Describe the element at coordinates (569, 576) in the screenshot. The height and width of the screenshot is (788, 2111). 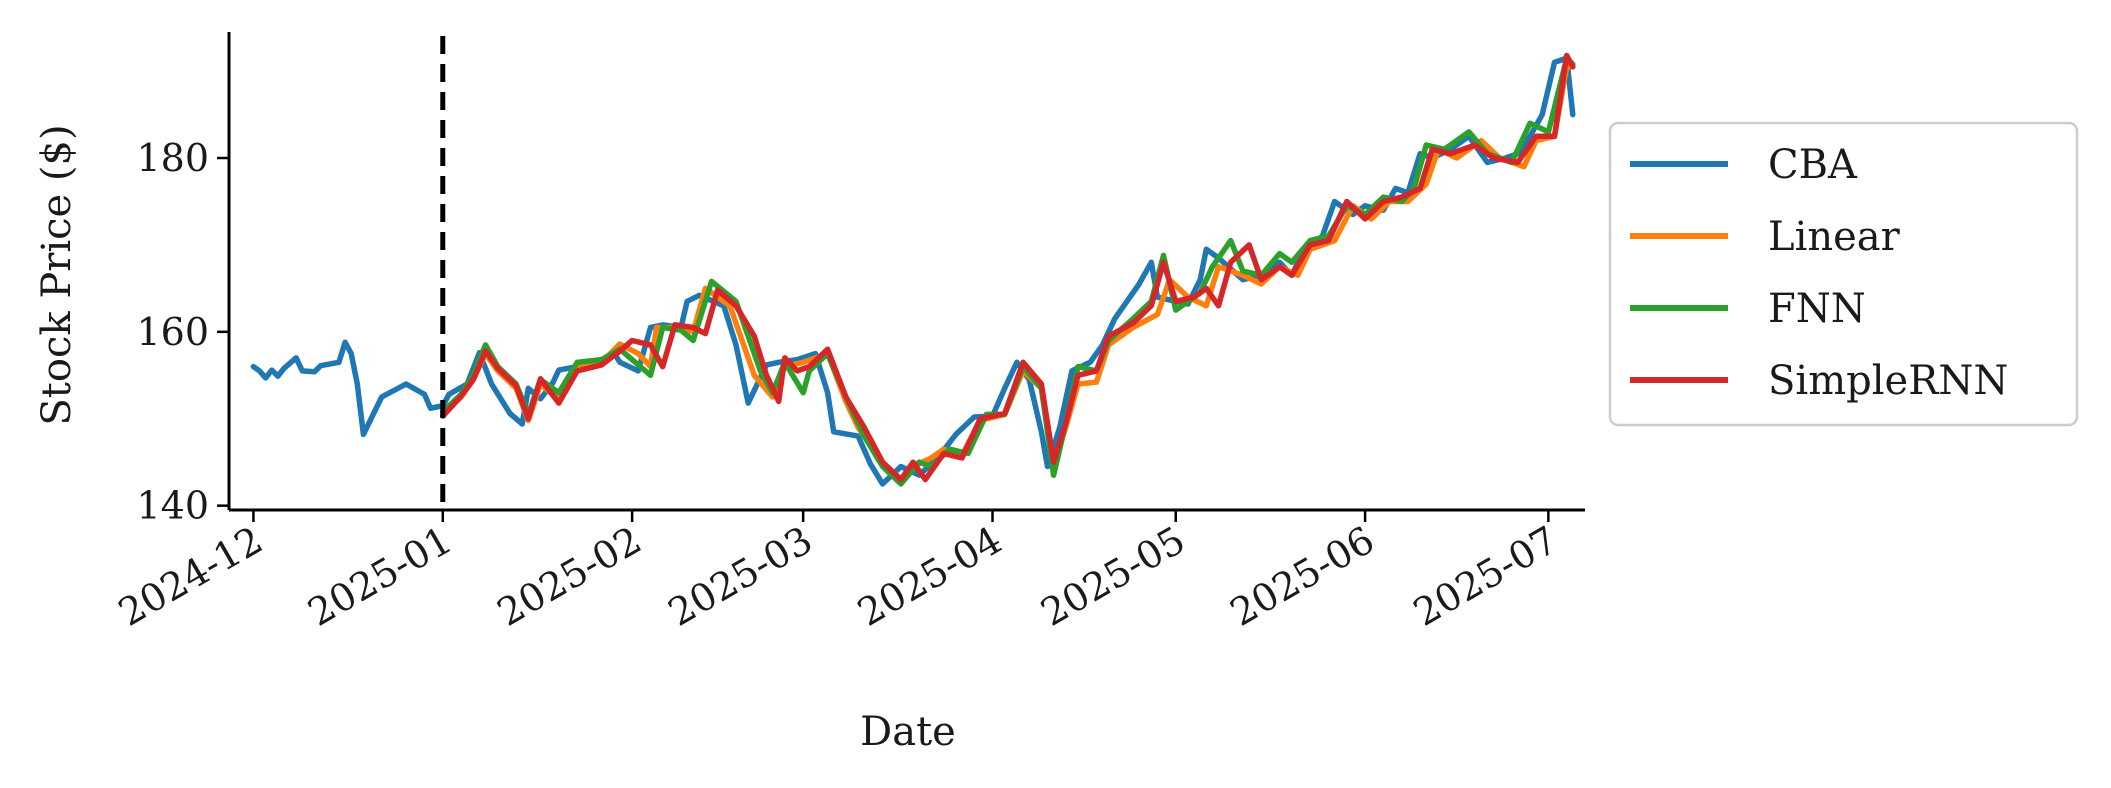
I see `x-tick-label: 2025-02` at that location.